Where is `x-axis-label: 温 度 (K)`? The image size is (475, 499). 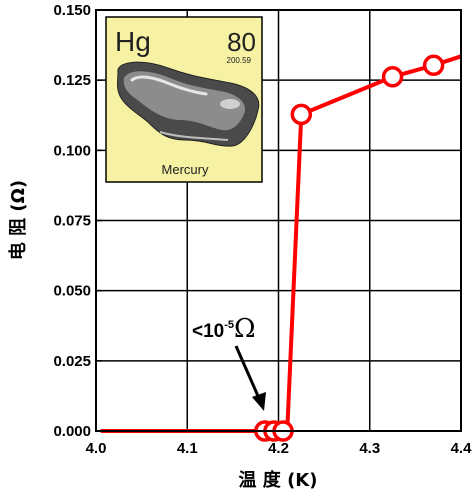 x-axis-label: 温 度 (K) is located at coordinates (278, 480).